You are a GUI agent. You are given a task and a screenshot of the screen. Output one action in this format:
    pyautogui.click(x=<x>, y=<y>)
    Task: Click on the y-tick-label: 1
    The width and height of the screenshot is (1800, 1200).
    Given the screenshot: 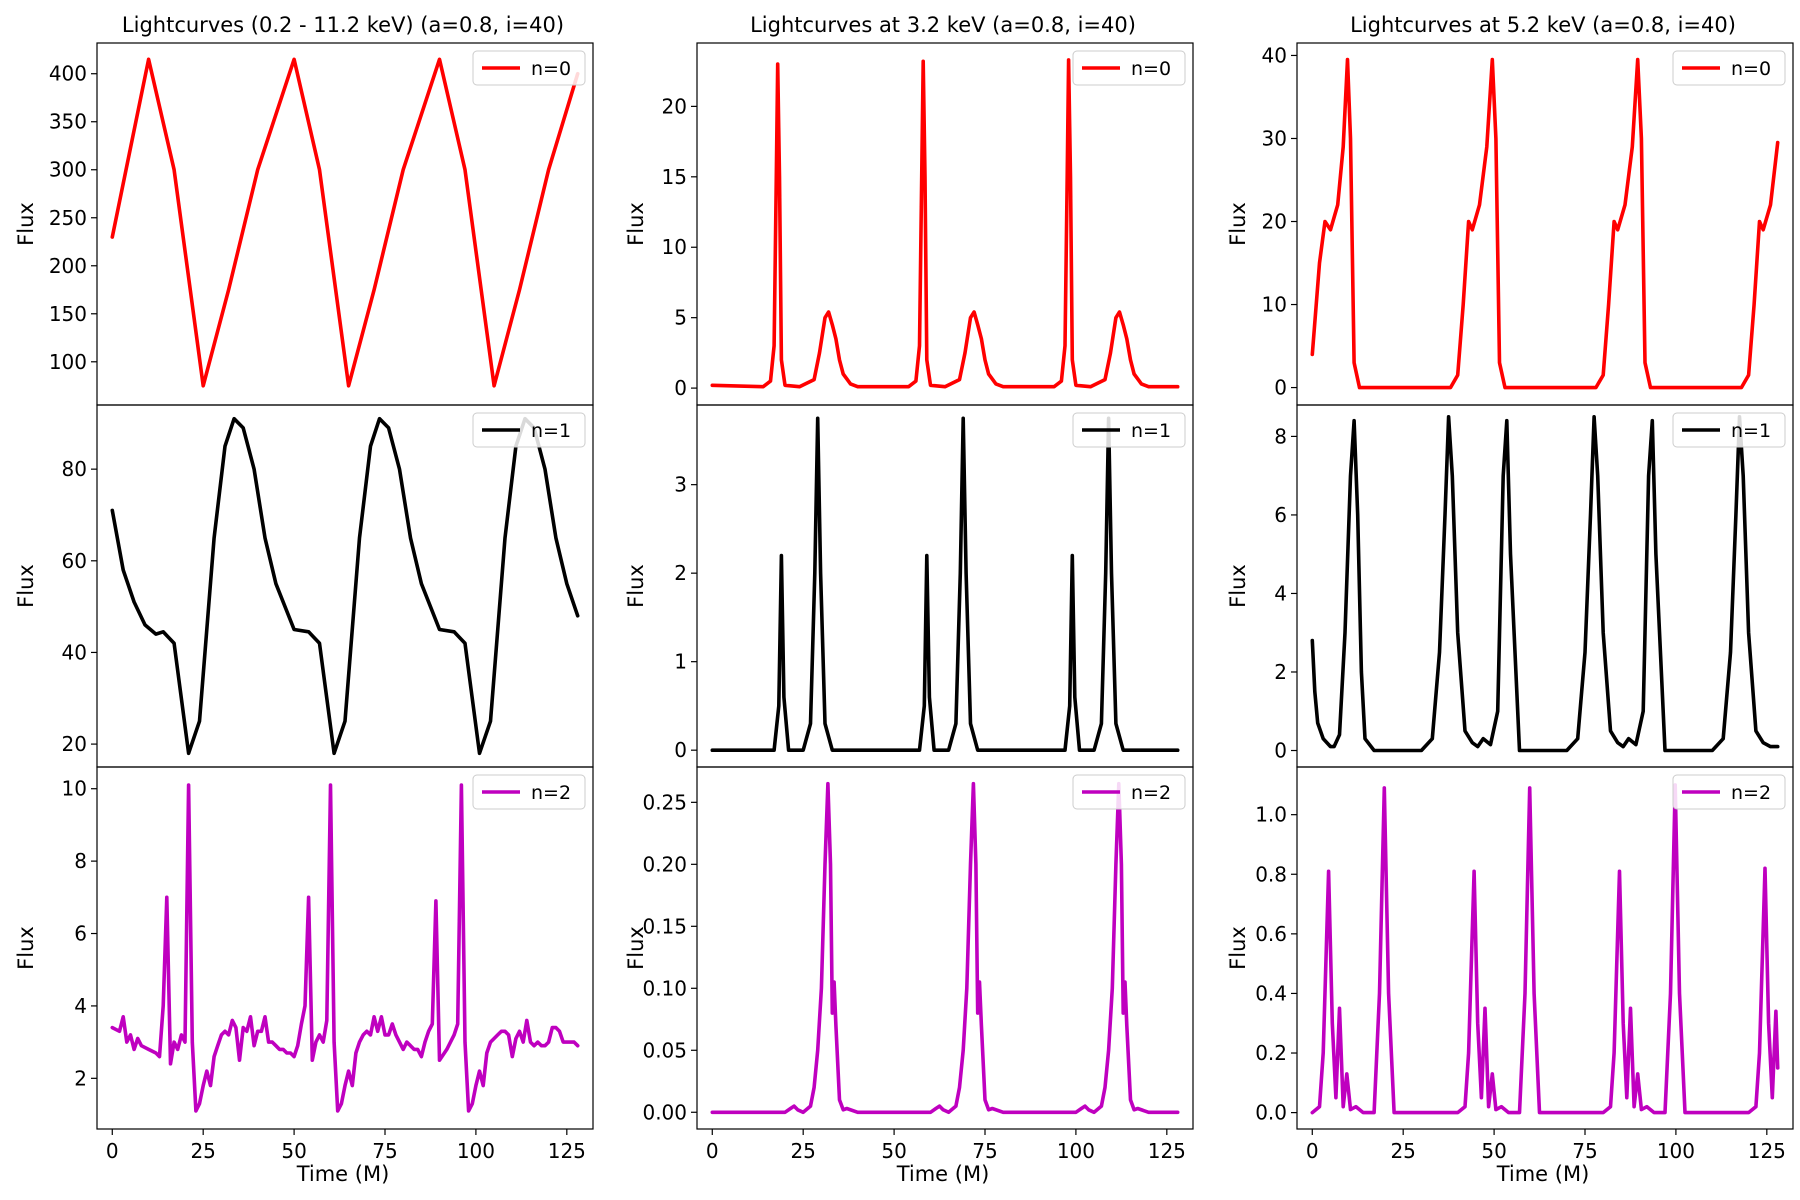 What is the action you would take?
    pyautogui.click(x=680, y=662)
    